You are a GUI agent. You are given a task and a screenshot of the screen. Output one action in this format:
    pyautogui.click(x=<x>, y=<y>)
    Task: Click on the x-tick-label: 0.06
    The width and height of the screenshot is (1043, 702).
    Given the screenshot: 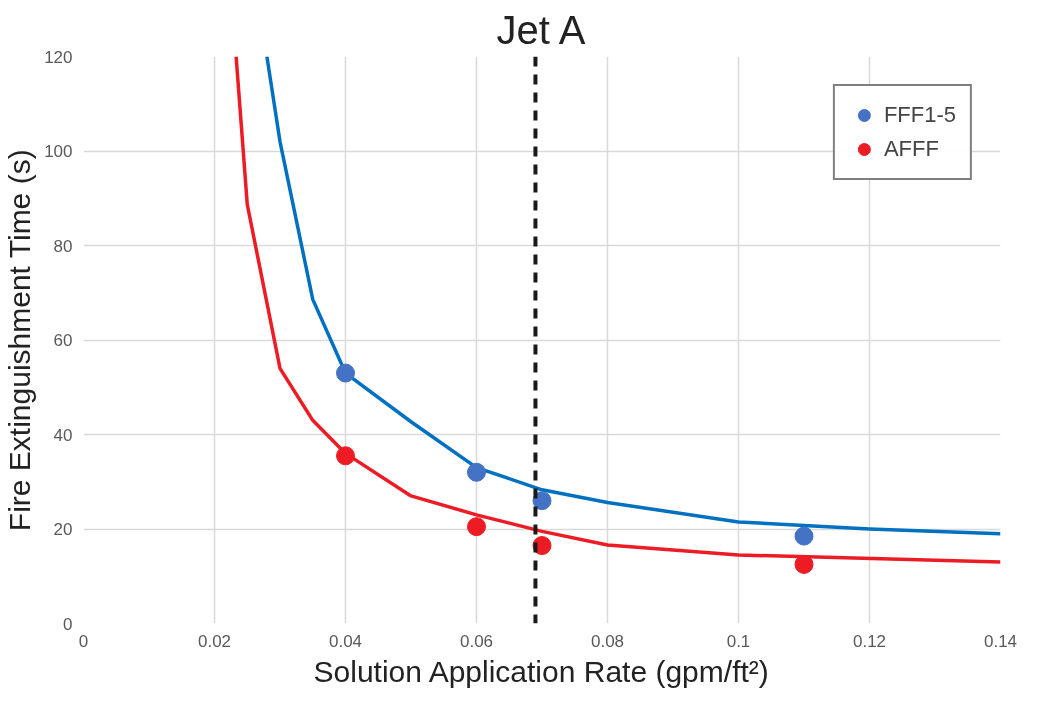 What is the action you would take?
    pyautogui.click(x=476, y=641)
    